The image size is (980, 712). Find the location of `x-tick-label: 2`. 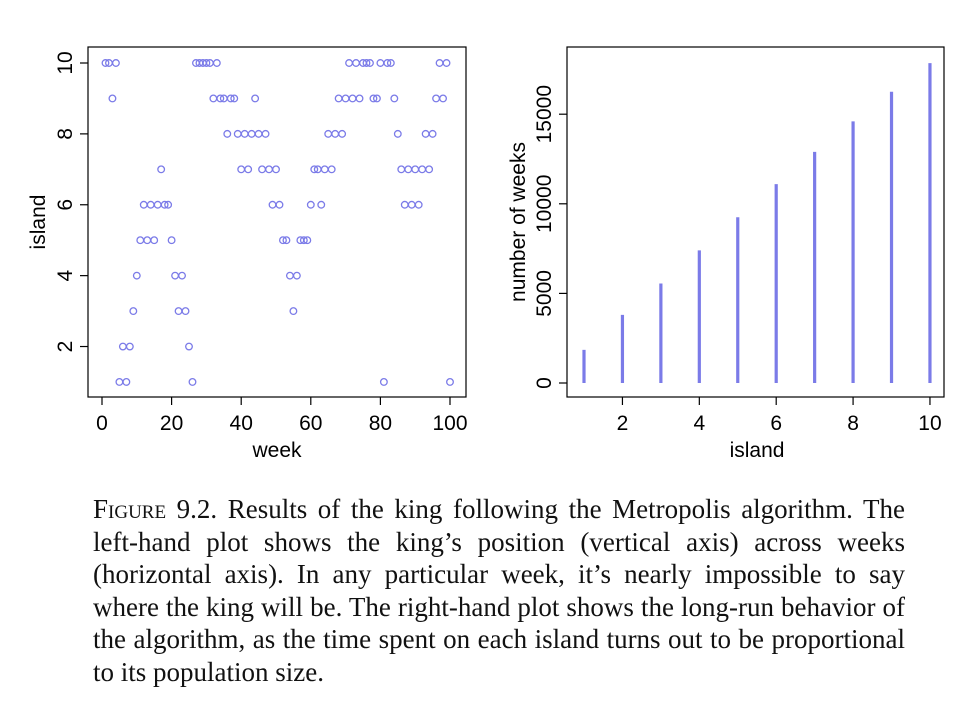

x-tick-label: 2 is located at coordinates (623, 423).